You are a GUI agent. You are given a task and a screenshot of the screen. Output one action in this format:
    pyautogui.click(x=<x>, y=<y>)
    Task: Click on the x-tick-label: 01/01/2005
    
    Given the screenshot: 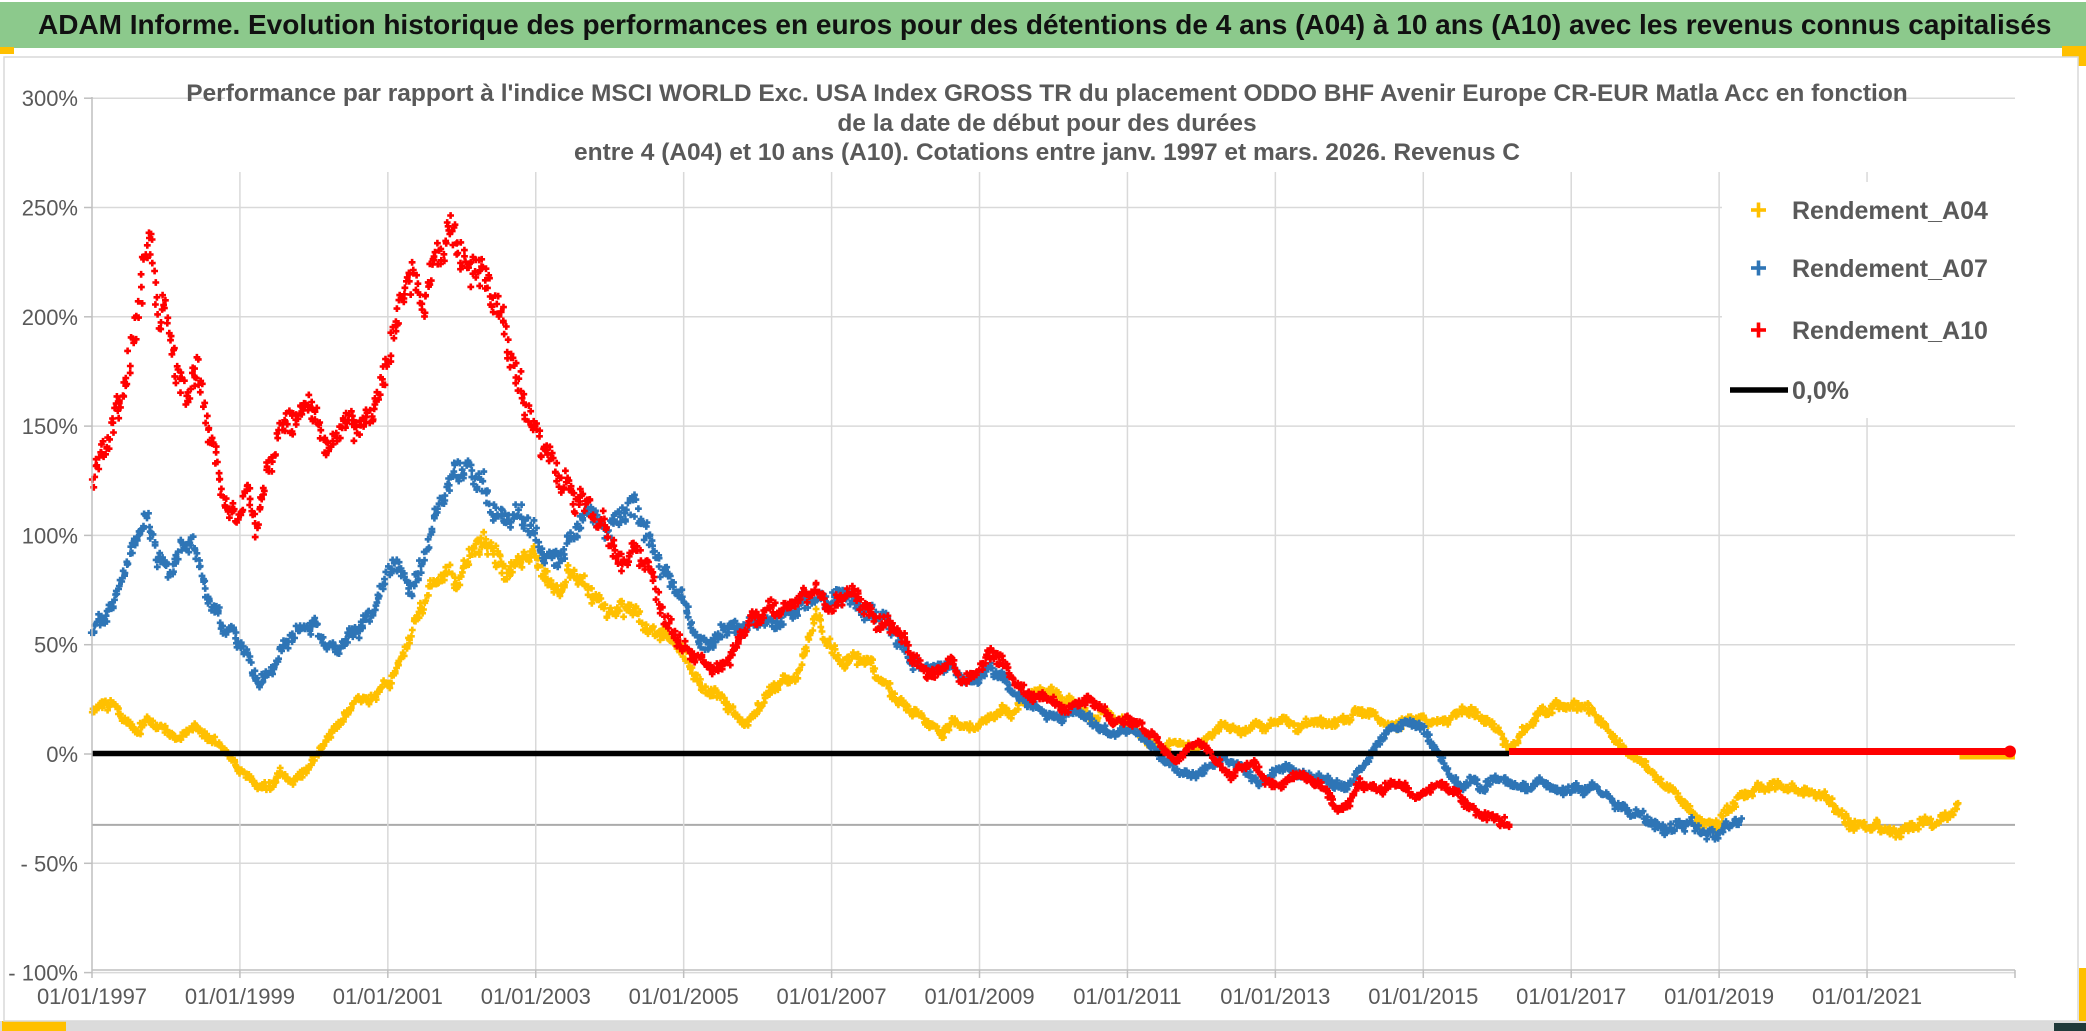 What is the action you would take?
    pyautogui.click(x=684, y=996)
    